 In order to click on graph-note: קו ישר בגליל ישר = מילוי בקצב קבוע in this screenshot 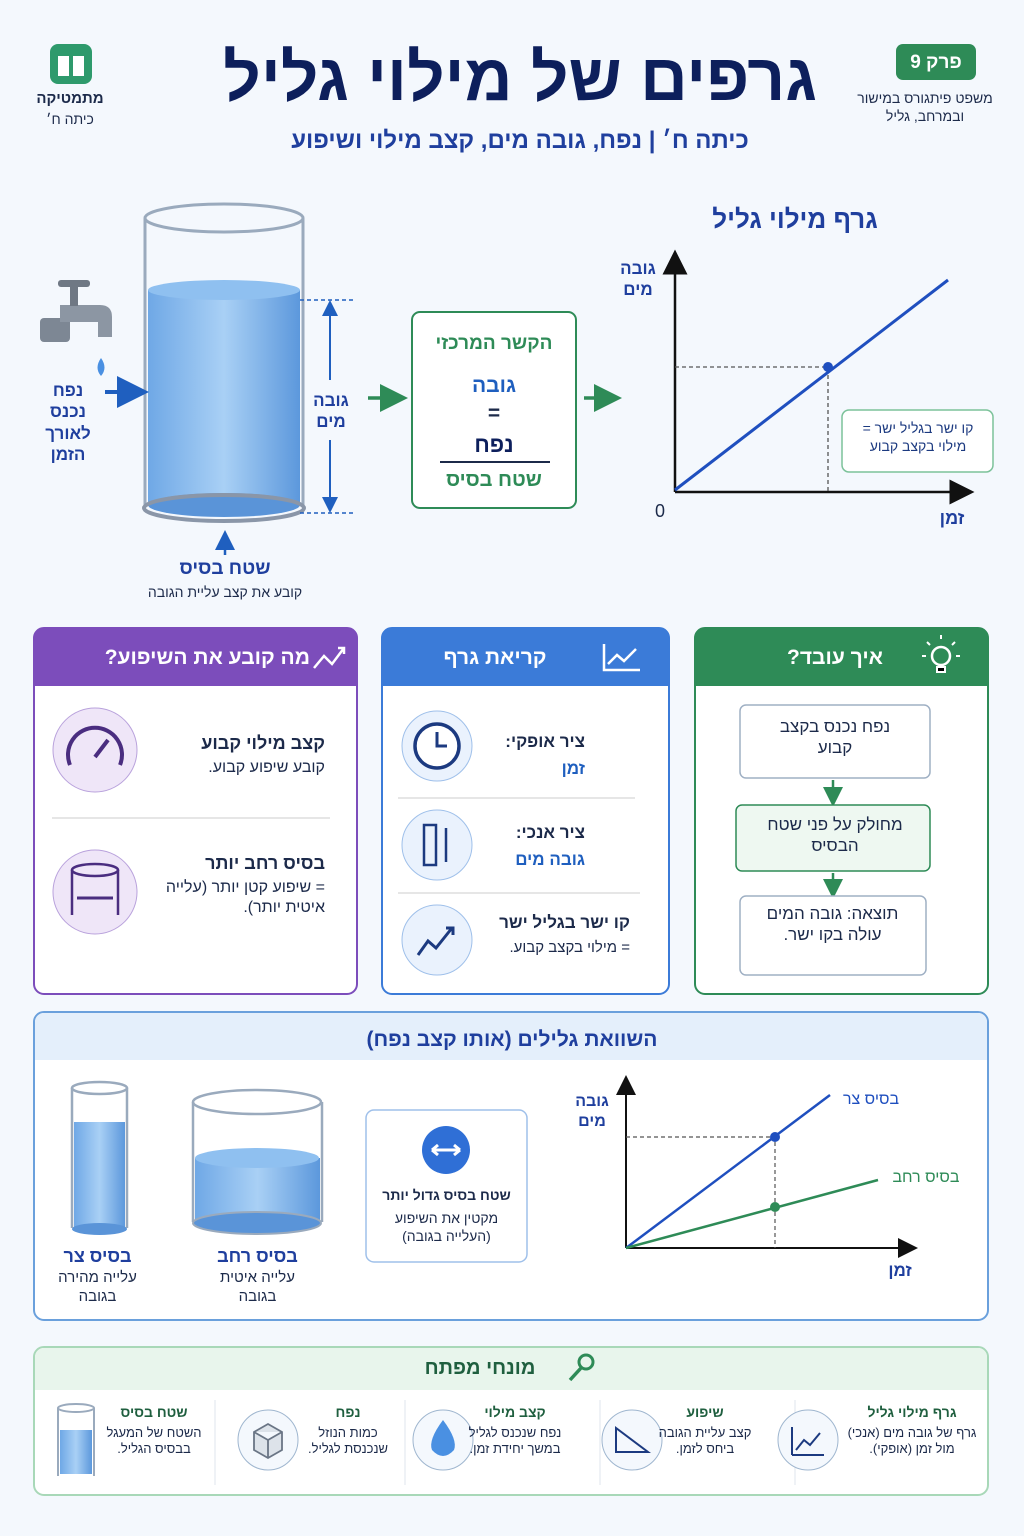, I will do `click(918, 437)`.